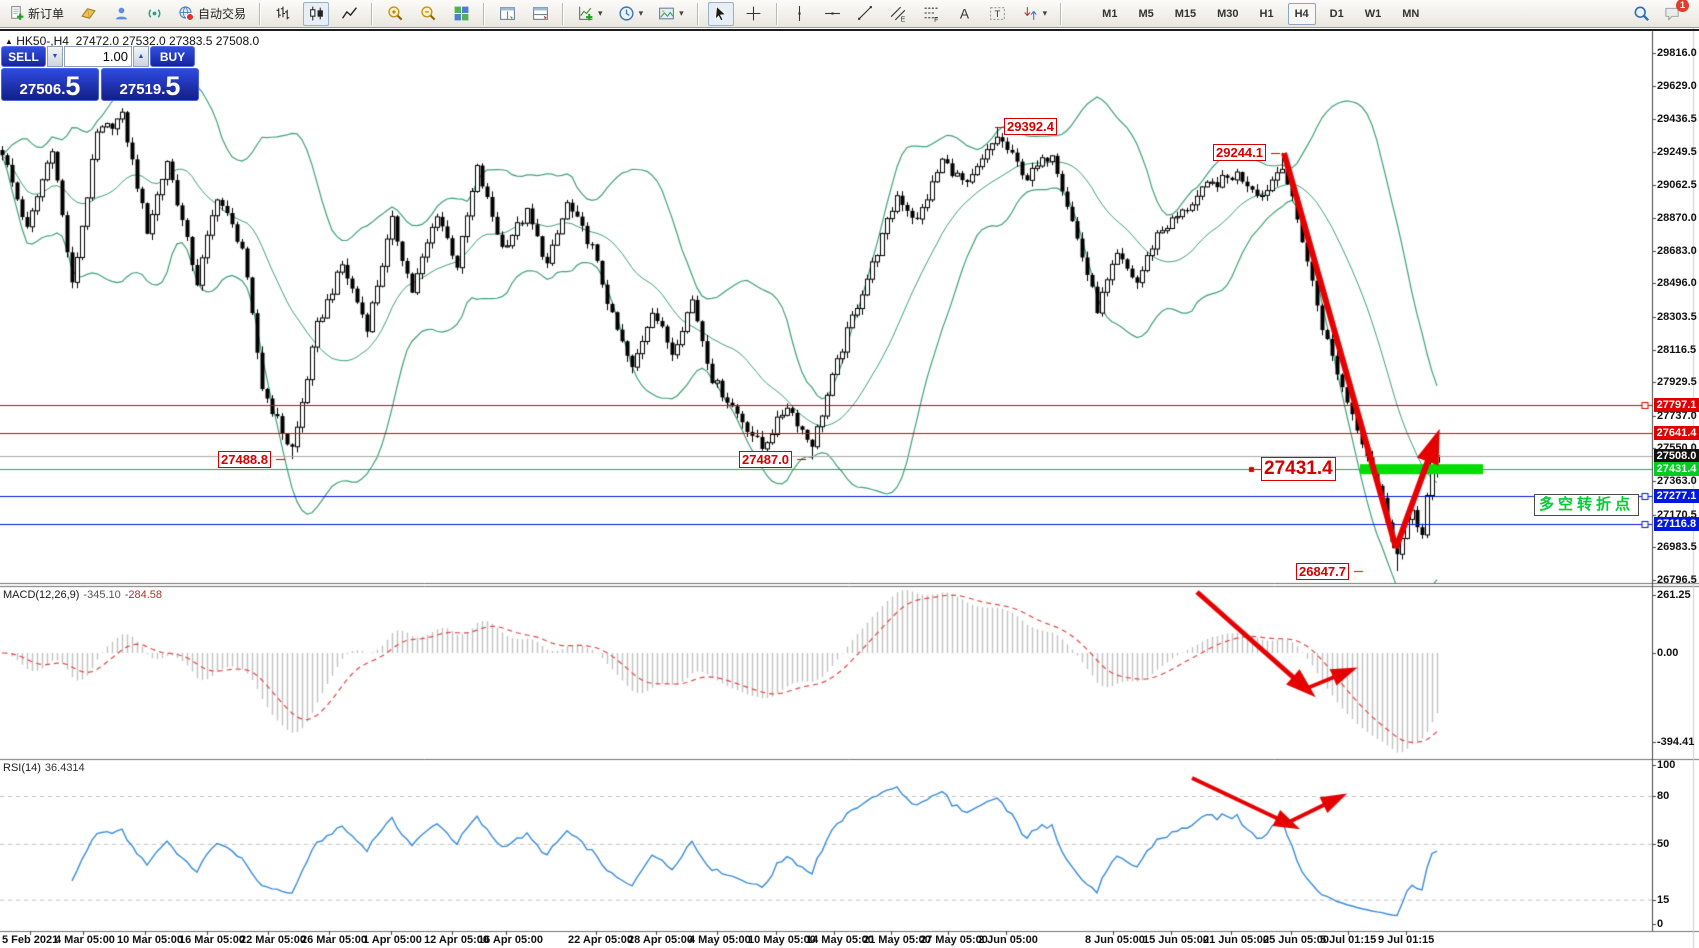 The width and height of the screenshot is (1699, 948). What do you see at coordinates (1410, 14) in the screenshot?
I see `timeframe-mn-button: MN` at bounding box center [1410, 14].